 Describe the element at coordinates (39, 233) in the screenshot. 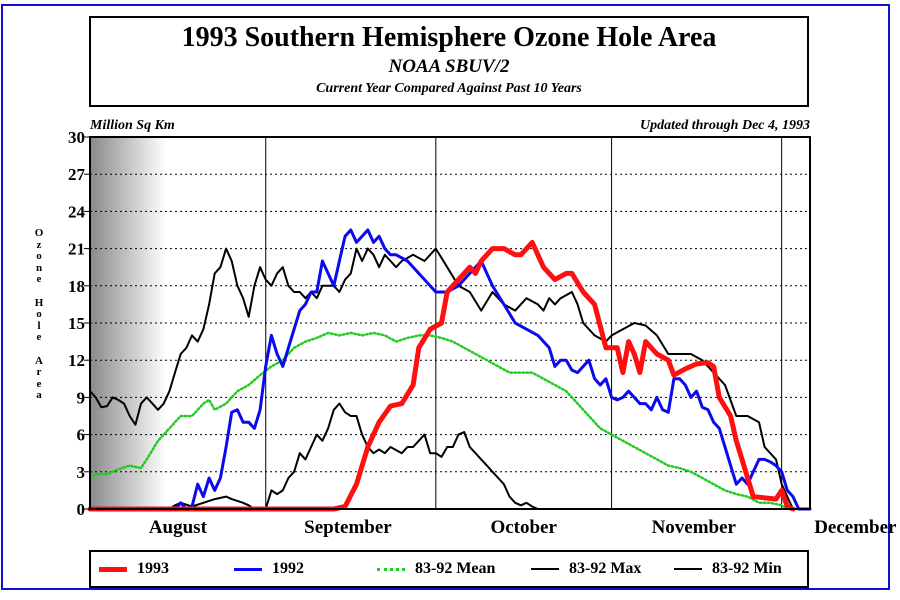

I see `y-axis-label-char: O` at that location.